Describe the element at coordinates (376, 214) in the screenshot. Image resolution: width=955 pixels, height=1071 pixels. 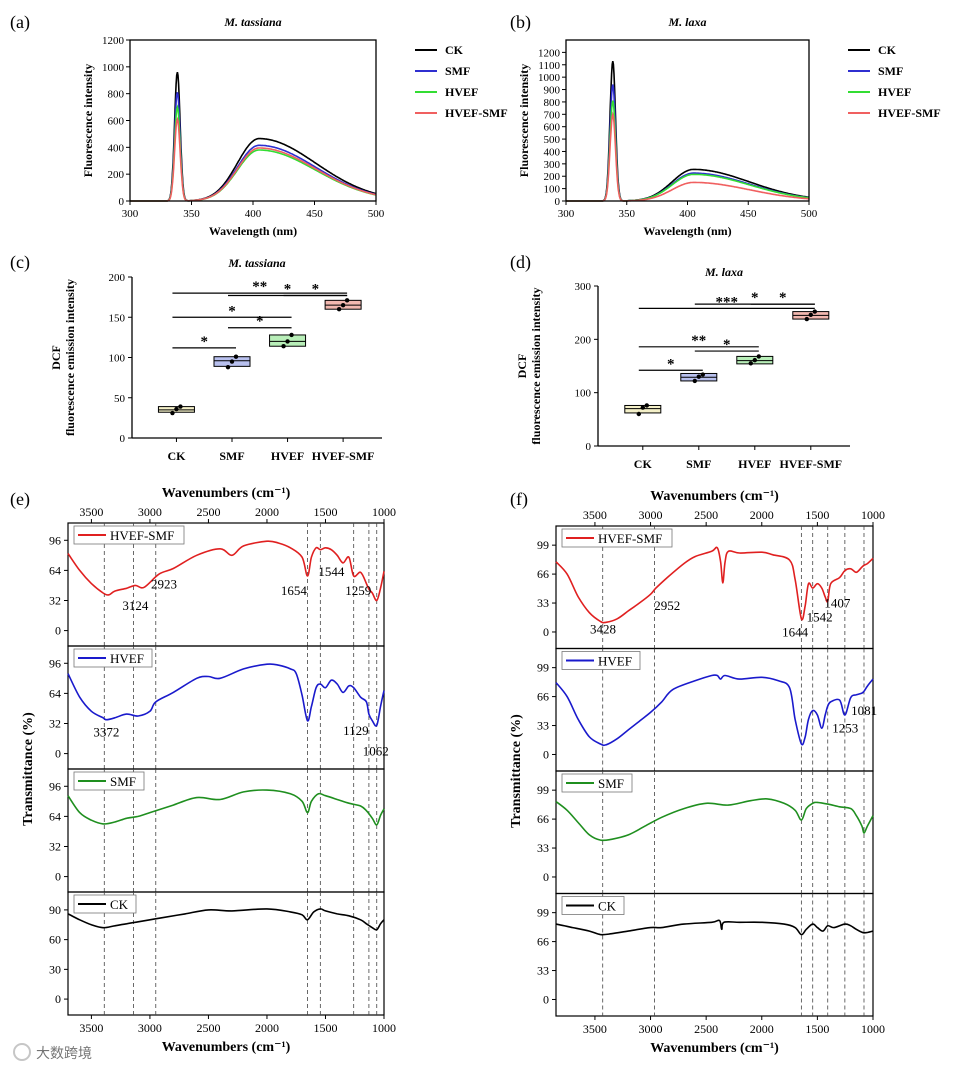
I see `x-tick-label: 500` at that location.